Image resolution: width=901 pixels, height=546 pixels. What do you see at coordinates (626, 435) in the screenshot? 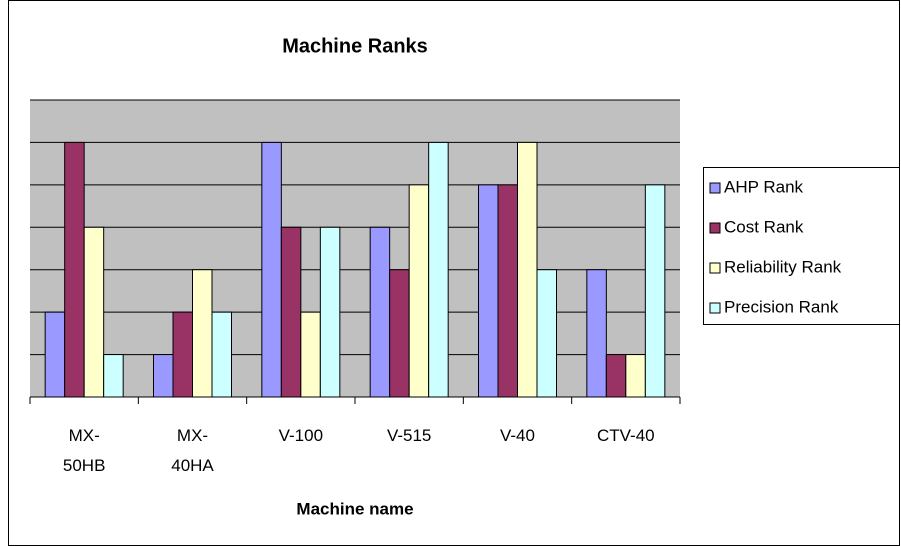
I see `x-tick-label: CTV-40` at bounding box center [626, 435].